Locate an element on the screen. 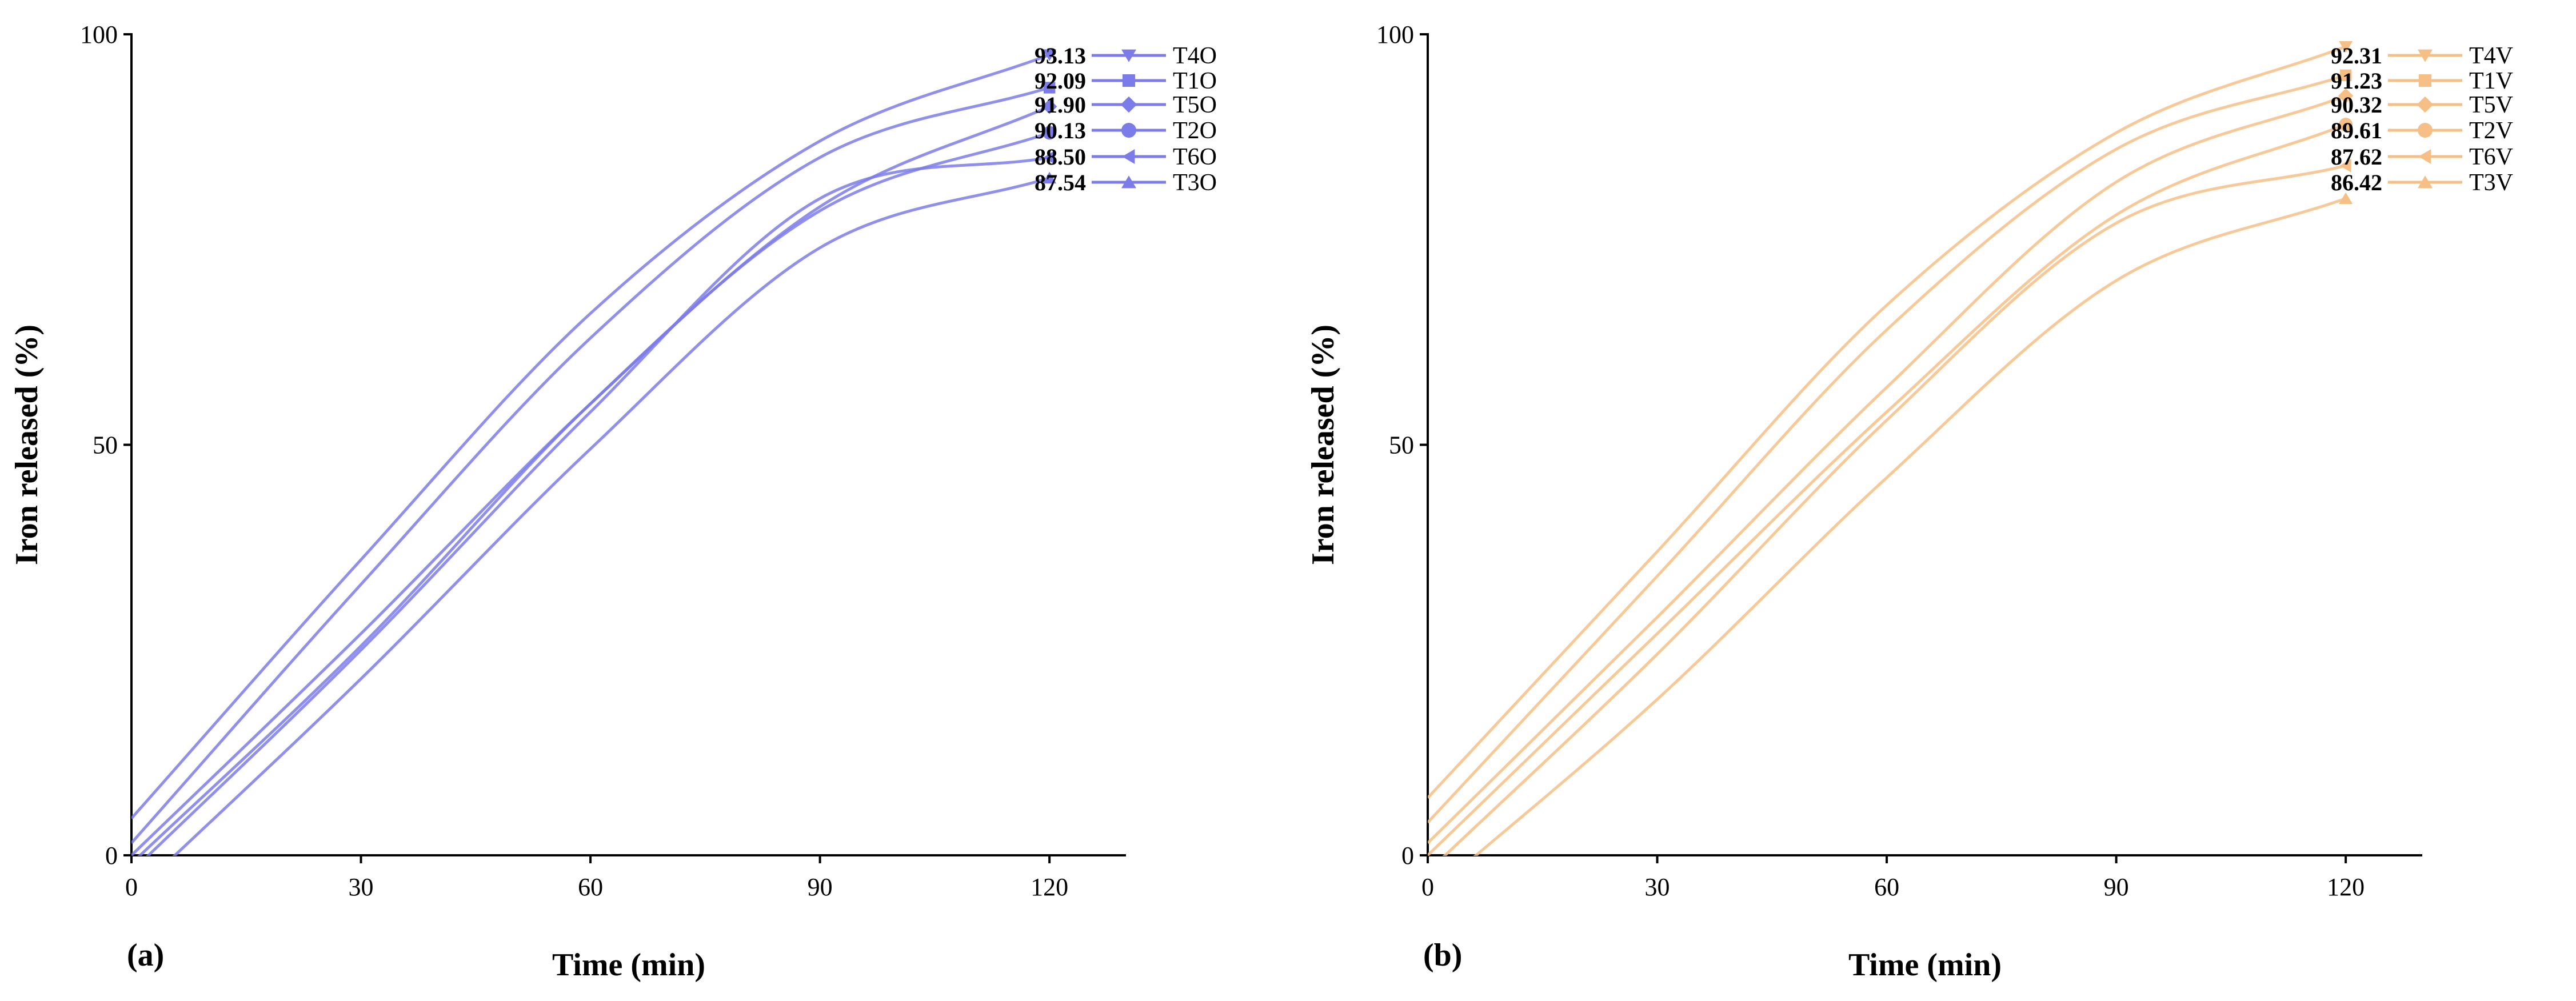 The width and height of the screenshot is (2576, 1001). legend-label-T3O: T3O is located at coordinates (1195, 183).